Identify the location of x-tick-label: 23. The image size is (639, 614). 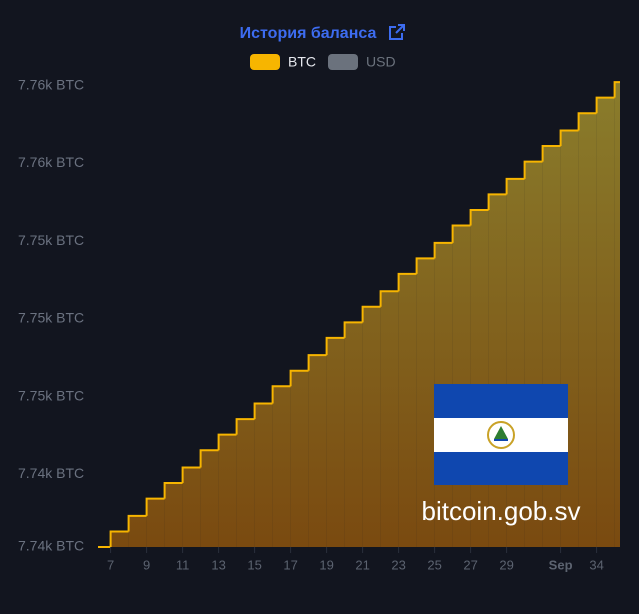
(398, 564).